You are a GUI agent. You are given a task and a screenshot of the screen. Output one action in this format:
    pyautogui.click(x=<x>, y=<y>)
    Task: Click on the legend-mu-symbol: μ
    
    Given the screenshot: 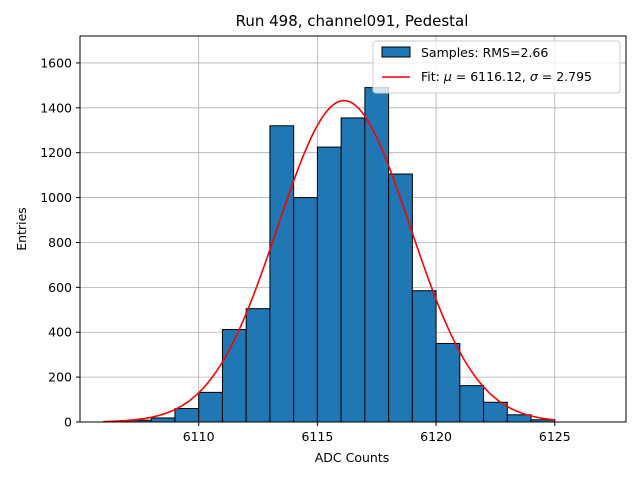 What is the action you would take?
    pyautogui.click(x=447, y=76)
    